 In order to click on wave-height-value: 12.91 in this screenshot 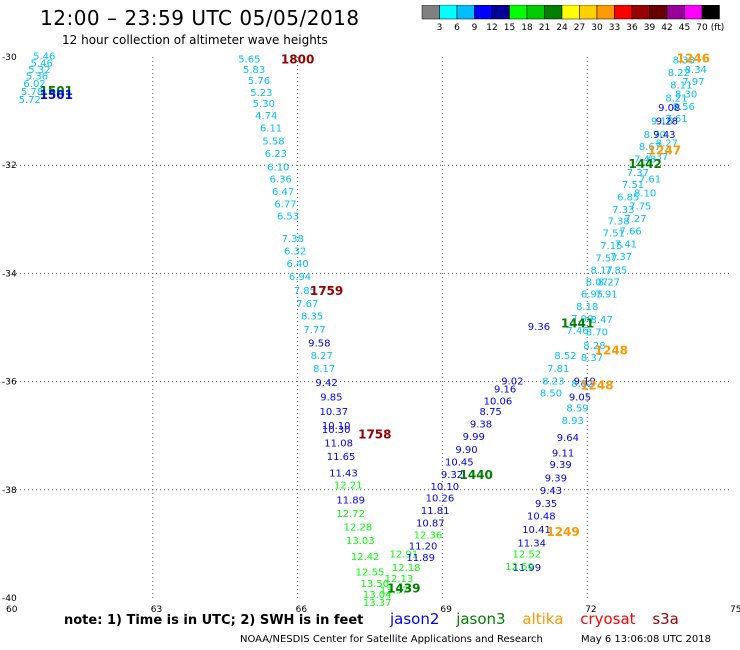, I will do `click(403, 554)`.